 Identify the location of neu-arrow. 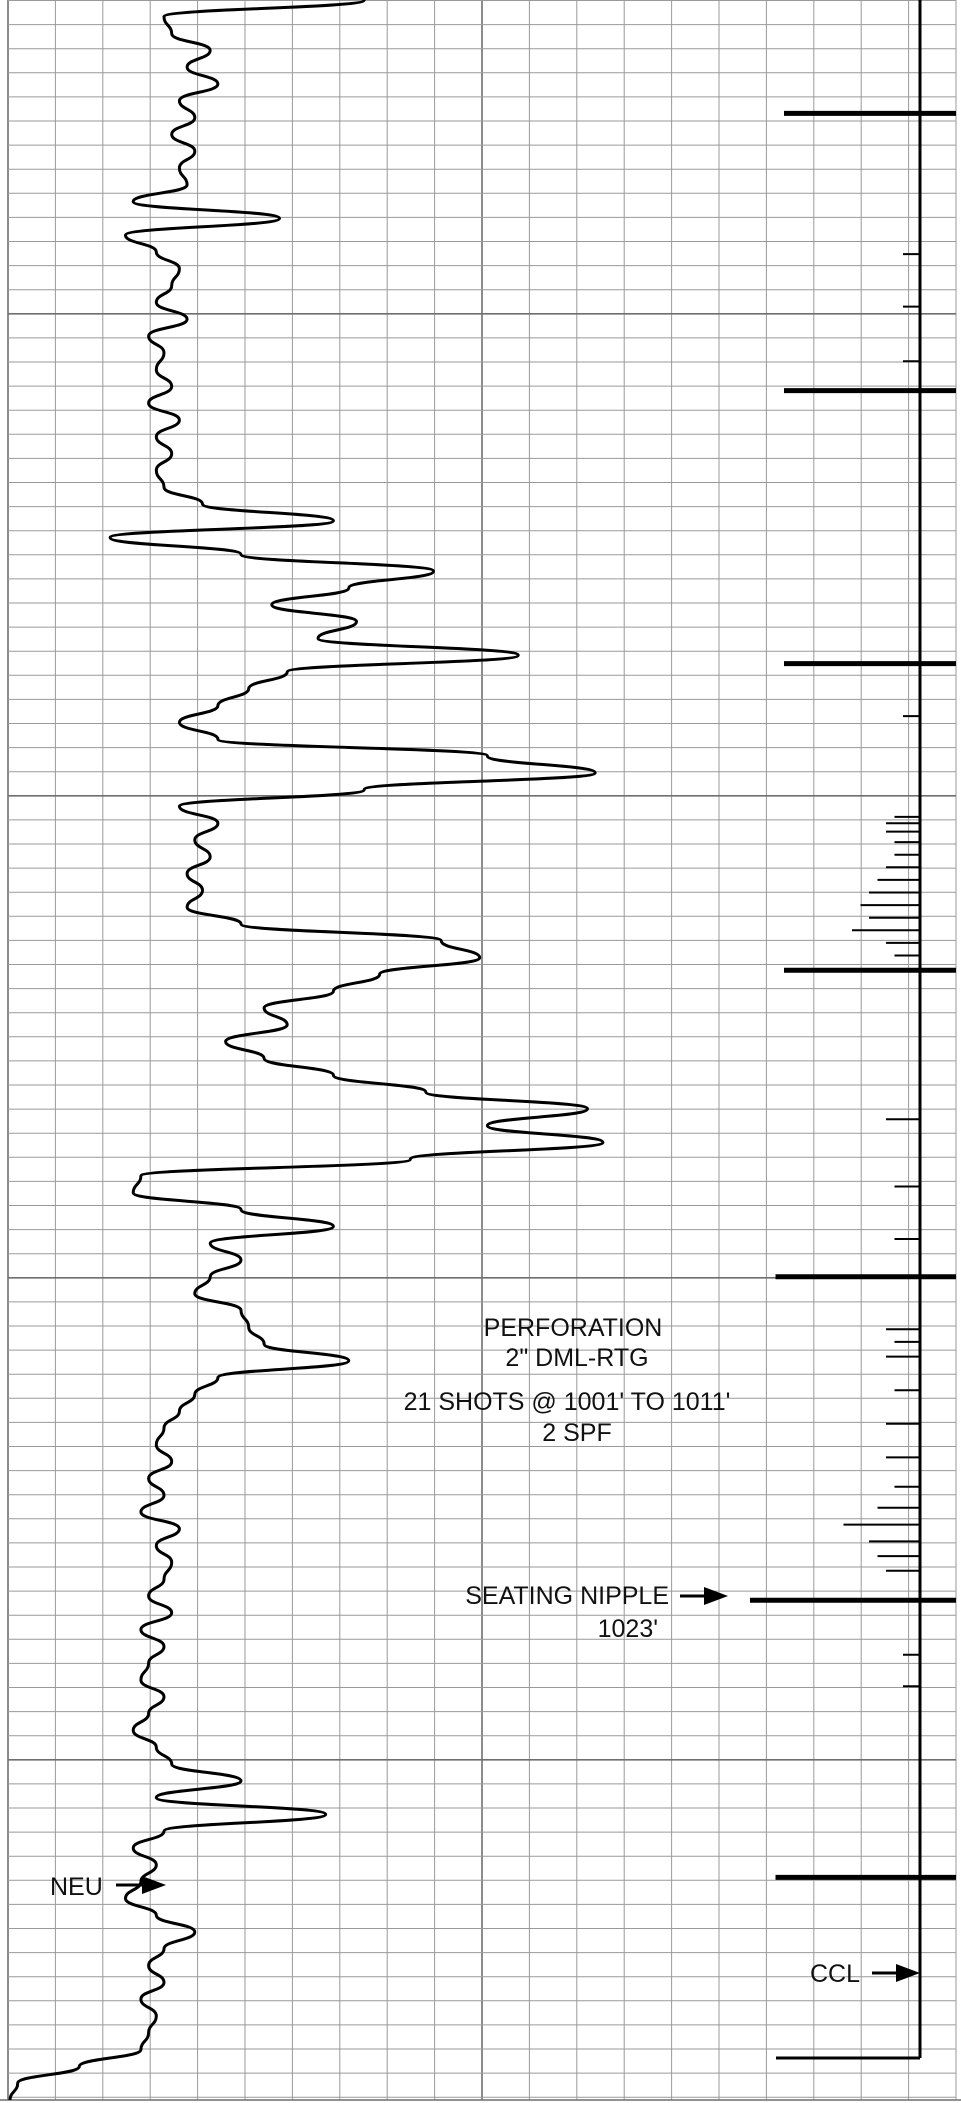
(141, 1885).